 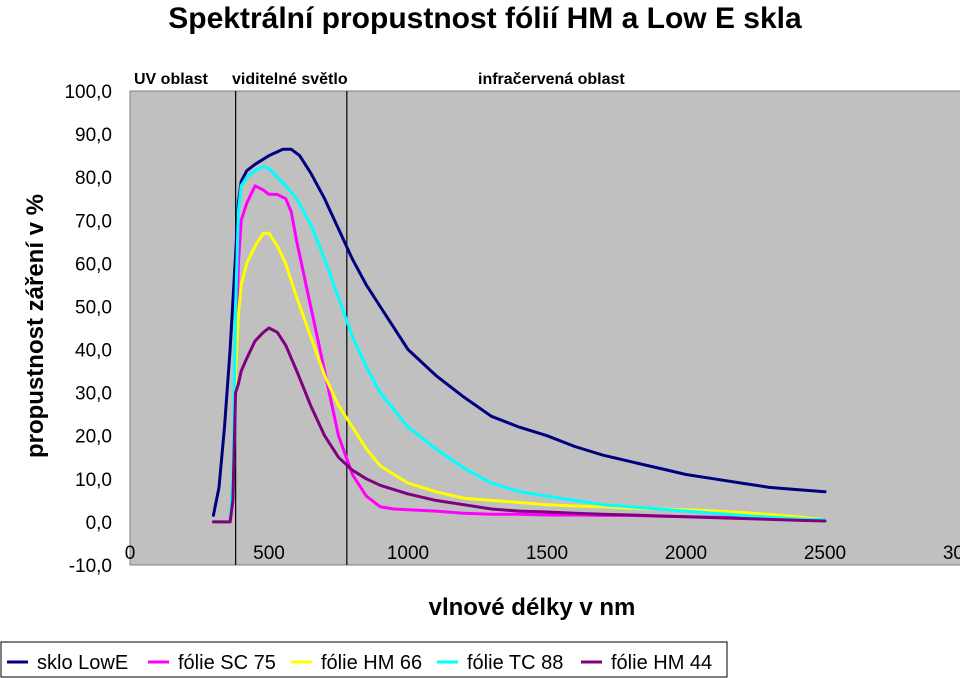 I want to click on y-tick-label: 100,0, so click(x=88, y=92).